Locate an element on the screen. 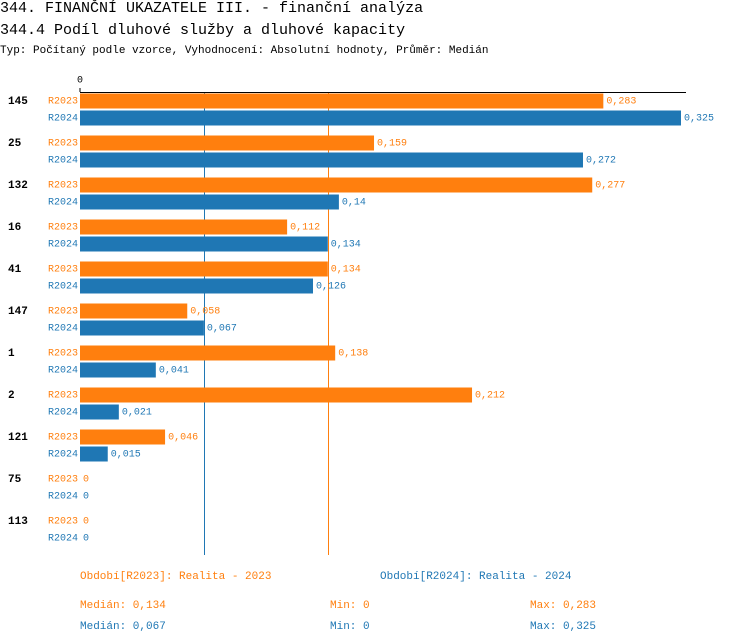 Image resolution: width=750 pixels, height=644 pixels. y-tick-label: 16 is located at coordinates (14, 228).